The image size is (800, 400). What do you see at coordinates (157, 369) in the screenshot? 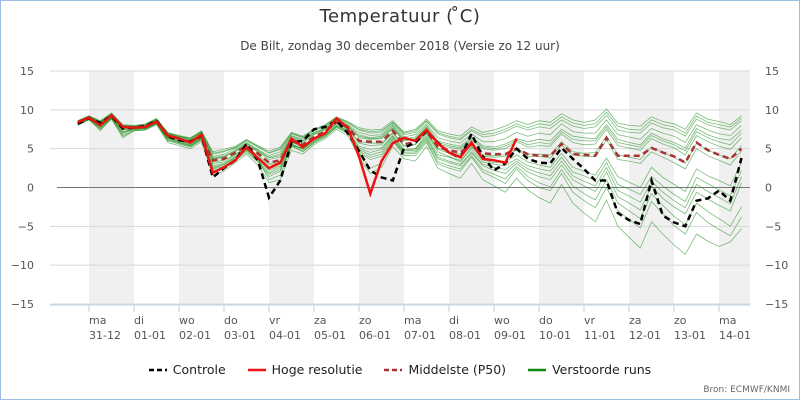
I see `legend-swatch-controle` at bounding box center [157, 369].